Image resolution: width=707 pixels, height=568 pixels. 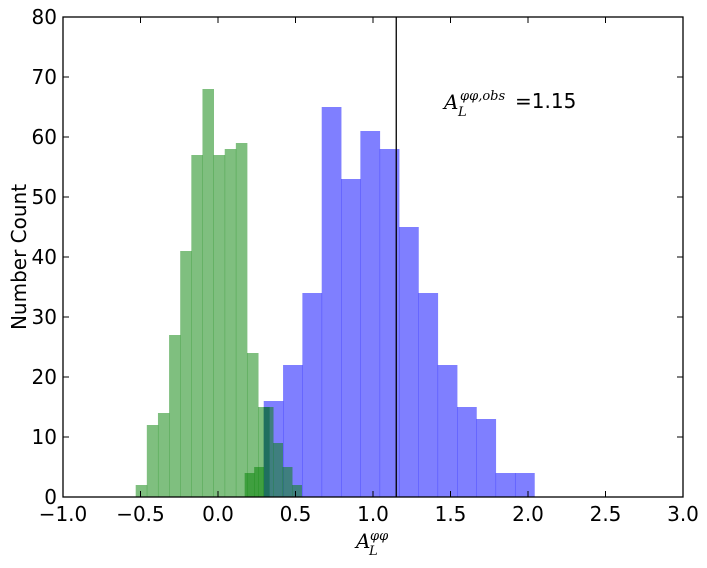 What do you see at coordinates (218, 514) in the screenshot?
I see `x-tick-label: 0.0` at bounding box center [218, 514].